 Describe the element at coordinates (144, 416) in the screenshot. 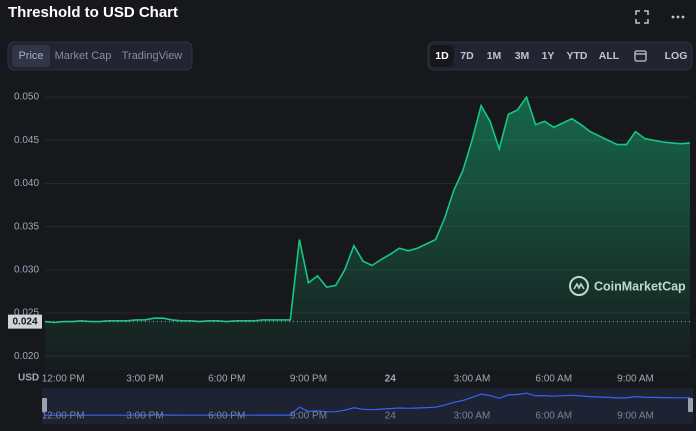

I see `navigator-tick-label: 3:00 PM` at that location.